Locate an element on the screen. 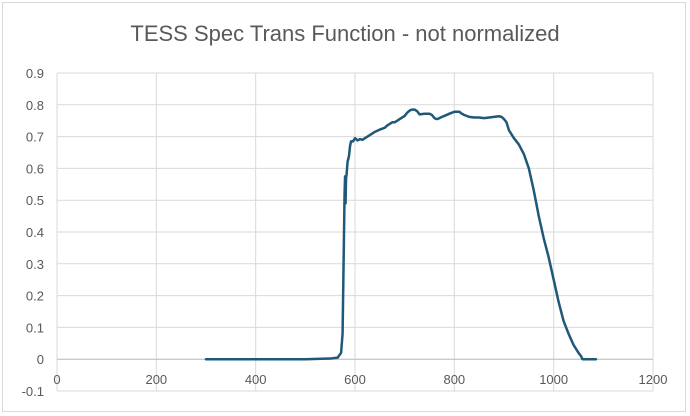 This screenshot has width=690, height=416. x-tick-label: 0 is located at coordinates (56, 379).